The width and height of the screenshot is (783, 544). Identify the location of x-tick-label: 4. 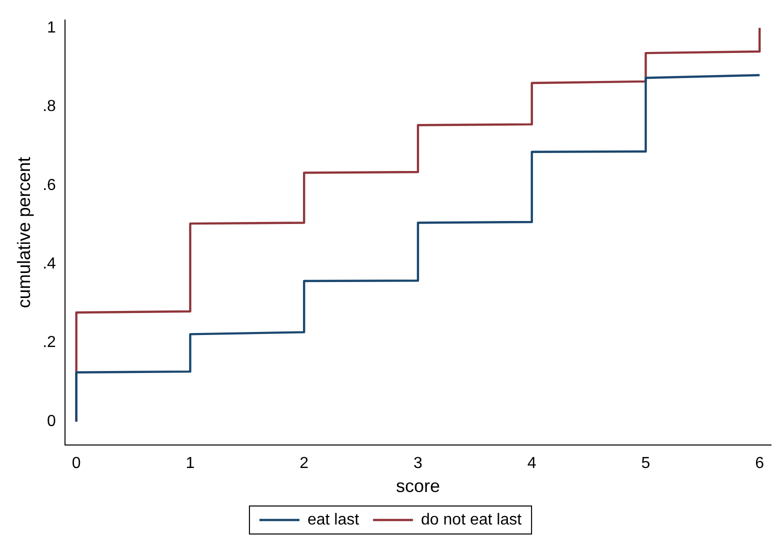
(531, 463).